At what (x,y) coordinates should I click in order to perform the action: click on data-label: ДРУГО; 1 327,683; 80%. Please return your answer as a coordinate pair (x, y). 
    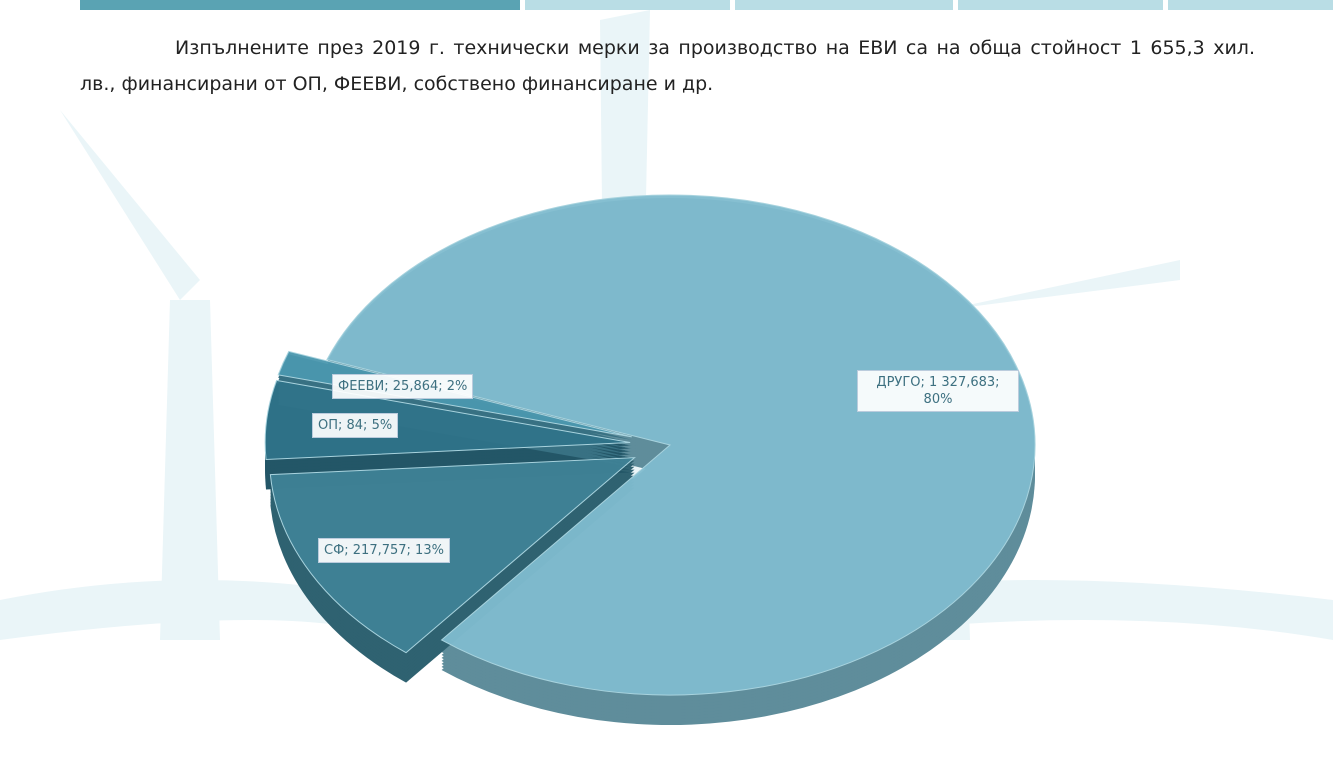
    Looking at the image, I should click on (938, 391).